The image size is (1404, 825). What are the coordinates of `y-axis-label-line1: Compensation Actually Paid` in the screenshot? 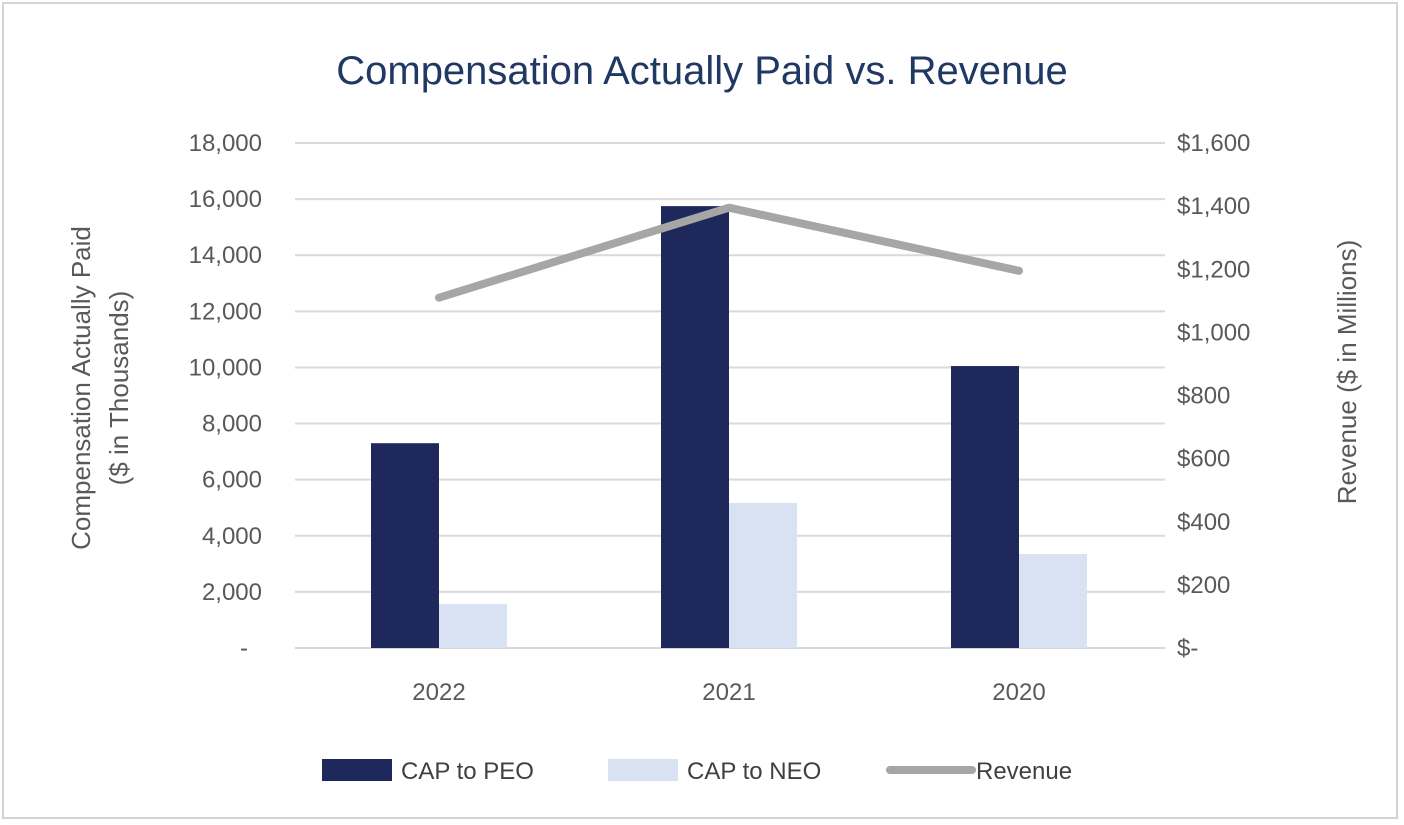 It's located at (81, 388).